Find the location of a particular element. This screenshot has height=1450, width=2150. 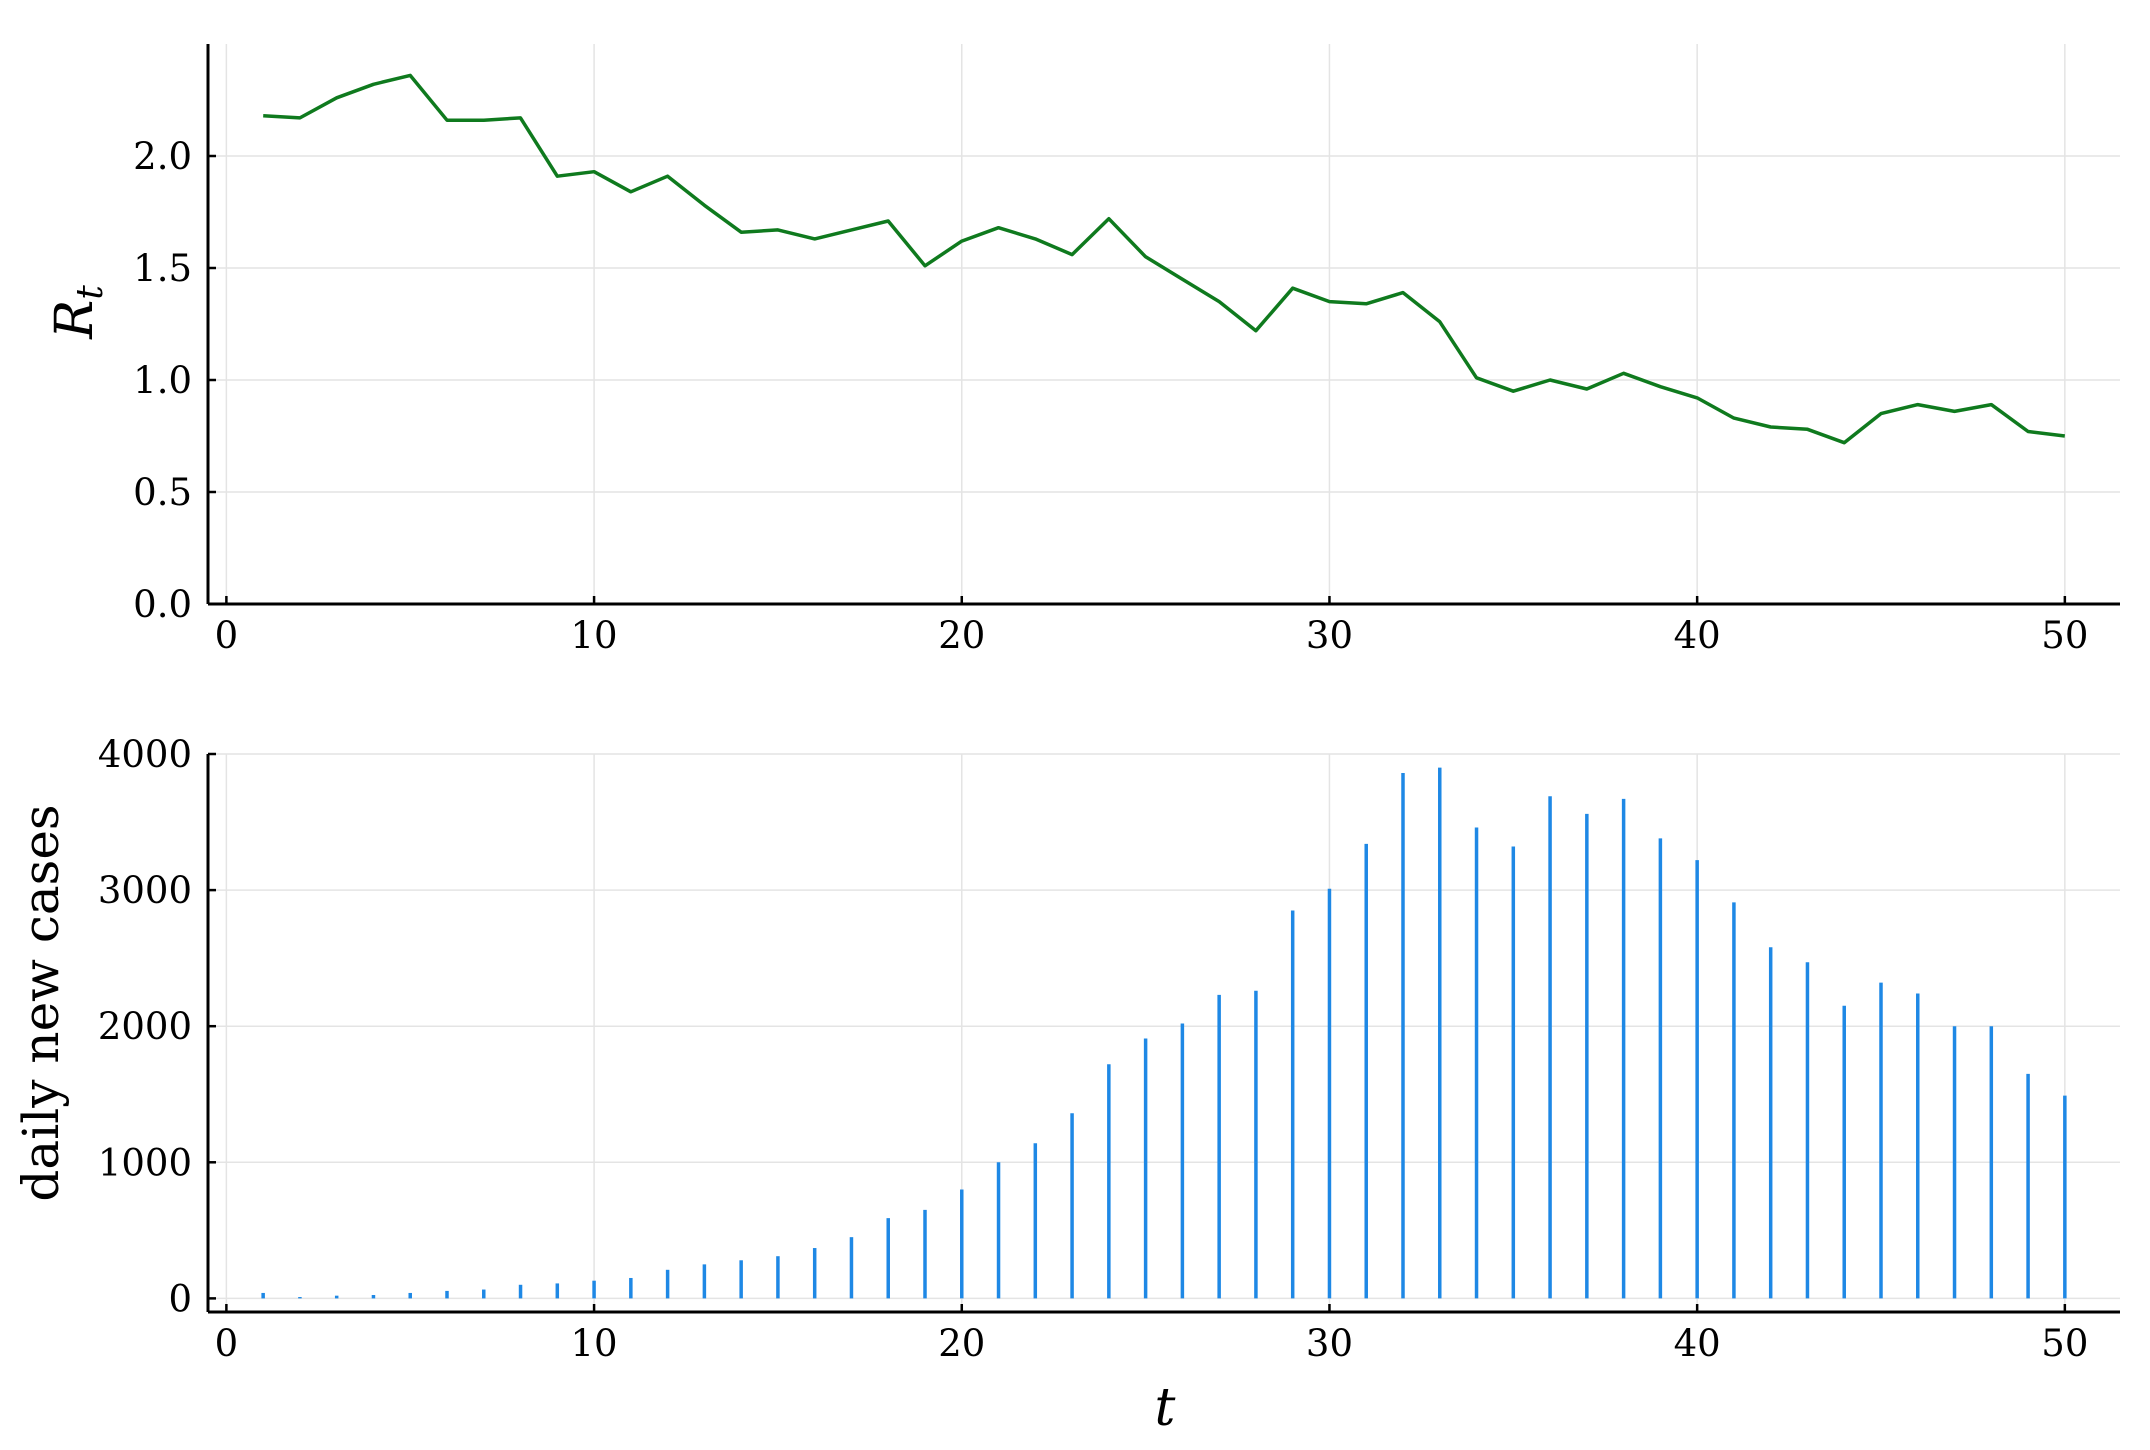

cases-x-tick-label: 30 is located at coordinates (1329, 1343).